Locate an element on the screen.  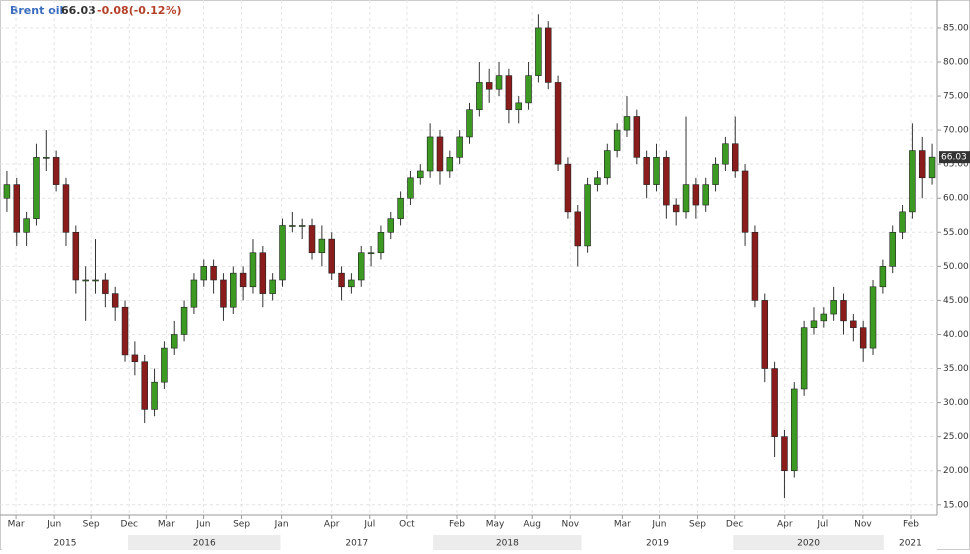
y-tick-label: 15.00 is located at coordinates (956, 505).